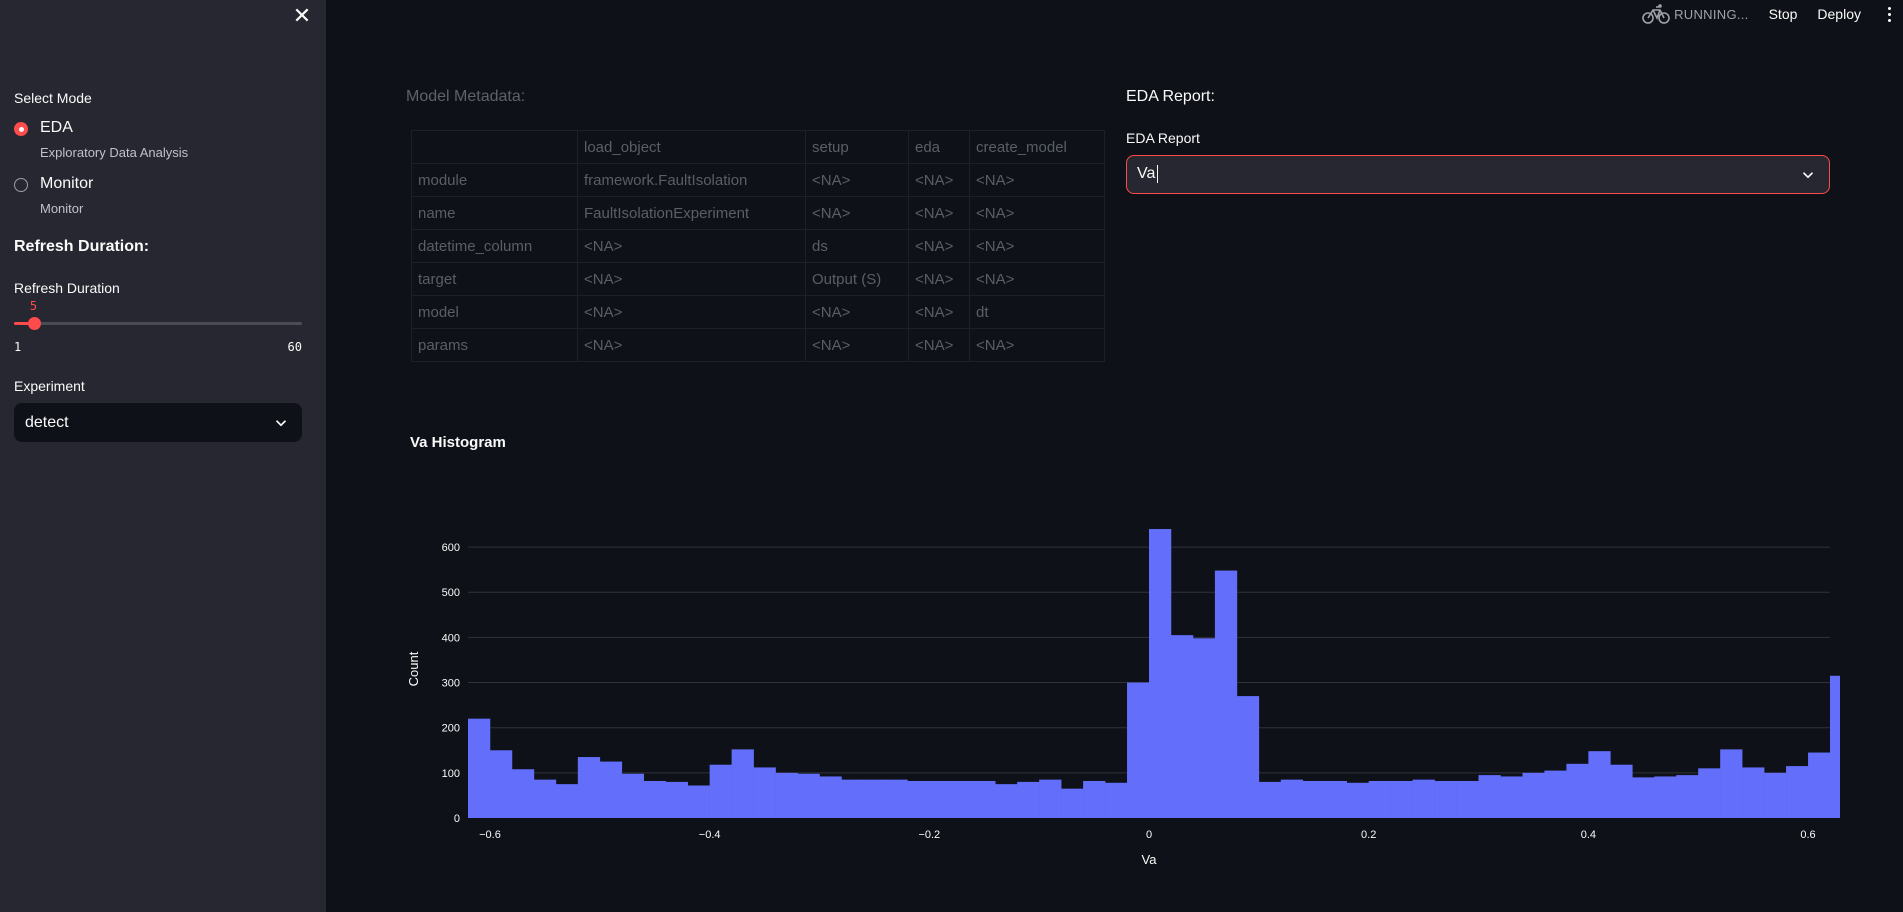  Describe the element at coordinates (43, 128) in the screenshot. I see `radio-eda: EDA` at that location.